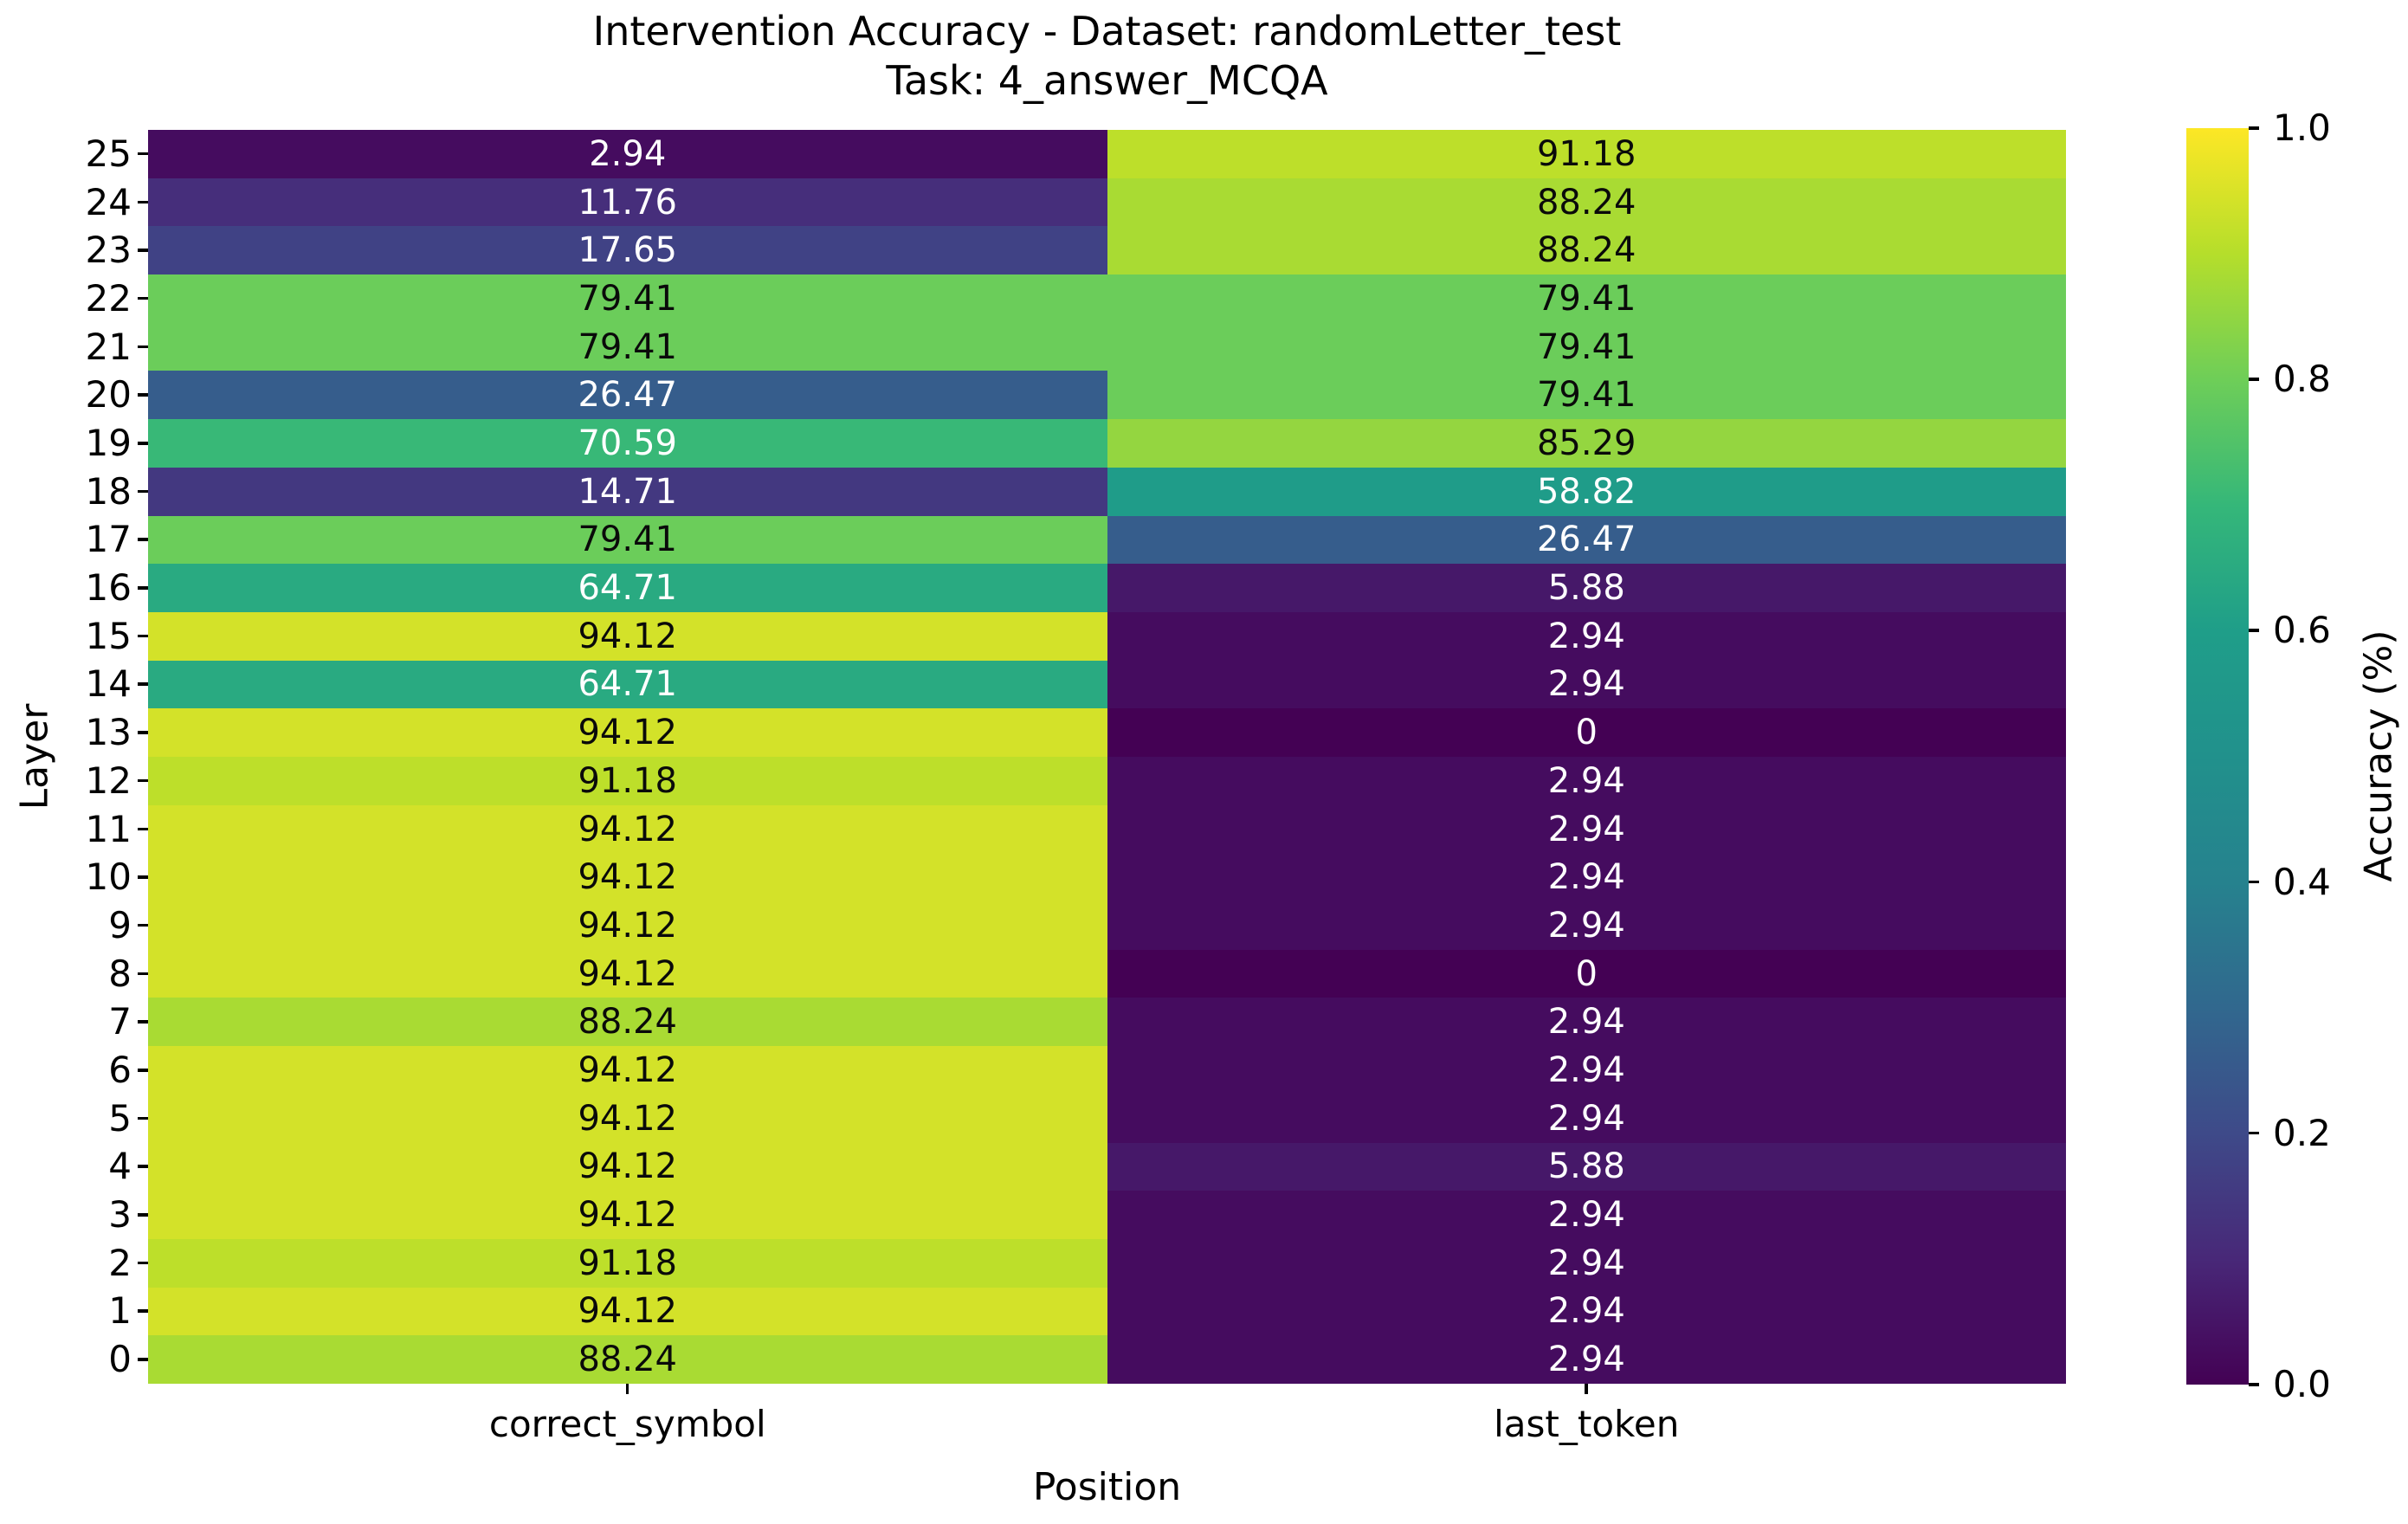 This screenshot has height=1524, width=2408. I want to click on y-tick-label: 13, so click(109, 733).